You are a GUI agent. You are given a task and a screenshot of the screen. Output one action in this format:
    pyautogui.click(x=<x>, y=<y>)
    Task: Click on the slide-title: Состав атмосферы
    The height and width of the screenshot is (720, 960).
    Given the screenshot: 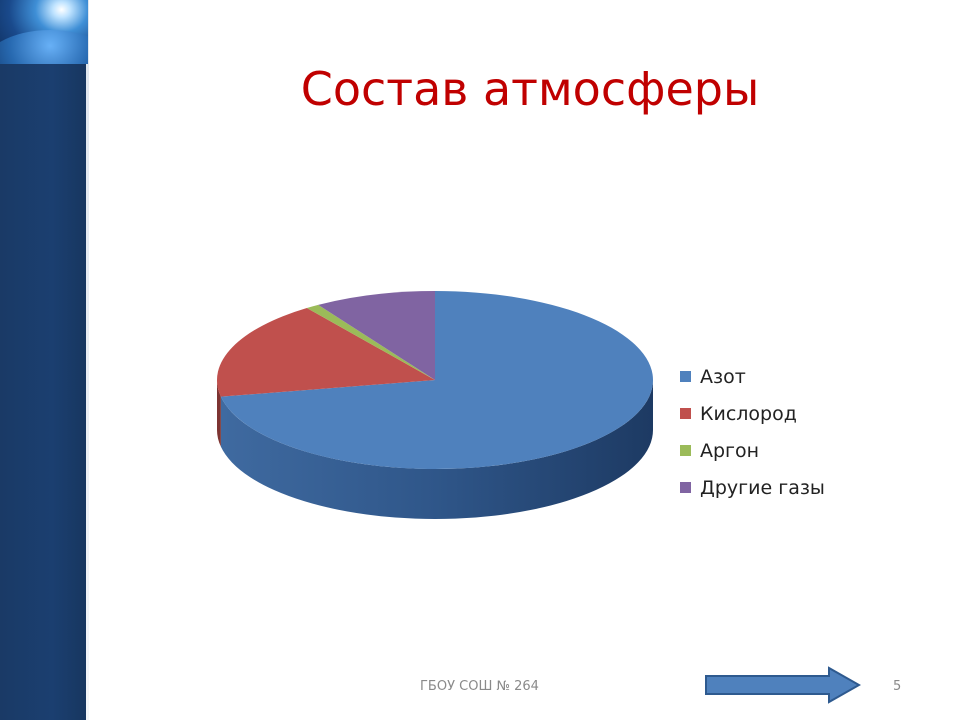 What is the action you would take?
    pyautogui.click(x=530, y=89)
    